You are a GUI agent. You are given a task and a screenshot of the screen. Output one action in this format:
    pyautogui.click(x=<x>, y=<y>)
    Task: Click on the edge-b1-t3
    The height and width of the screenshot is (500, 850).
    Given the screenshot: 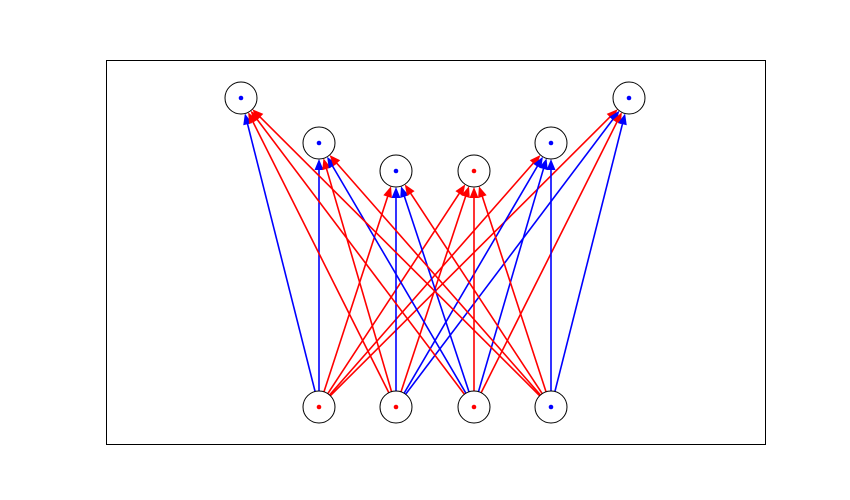 What is the action you would take?
    pyautogui.click(x=354, y=298)
    